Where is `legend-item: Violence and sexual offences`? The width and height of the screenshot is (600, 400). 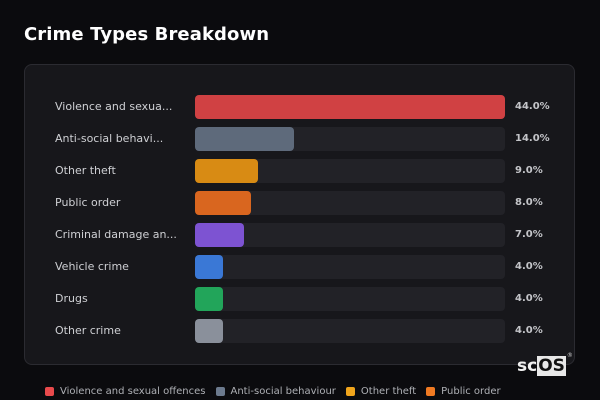
legend-item: Violence and sexual offences is located at coordinates (125, 391).